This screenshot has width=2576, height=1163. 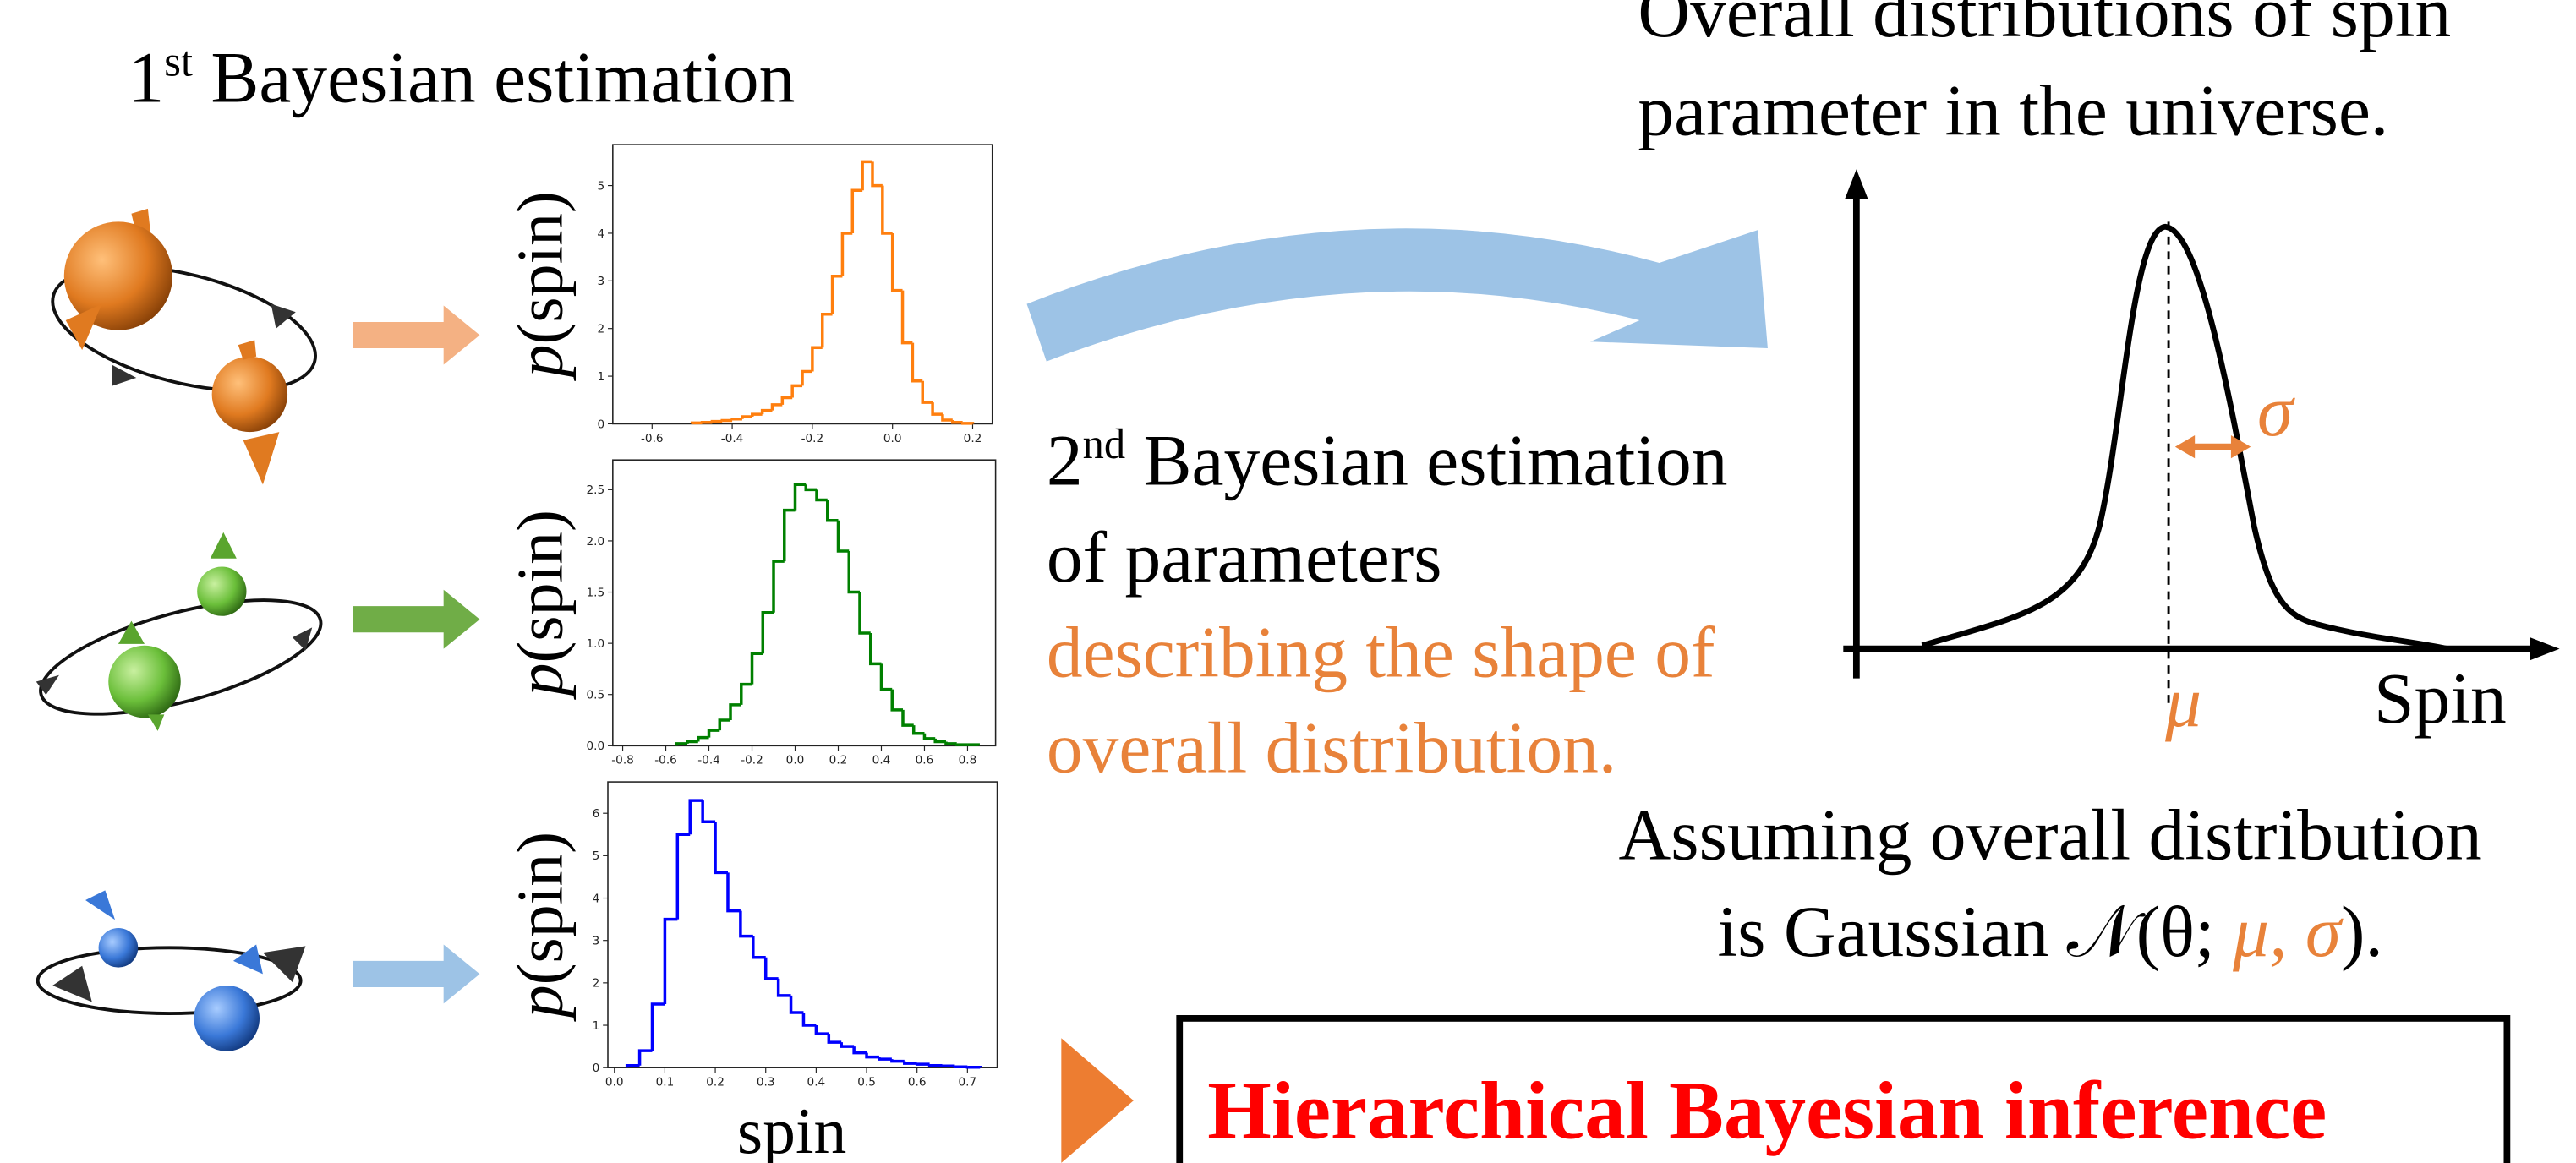 I want to click on arrow-blue, so click(x=416, y=974).